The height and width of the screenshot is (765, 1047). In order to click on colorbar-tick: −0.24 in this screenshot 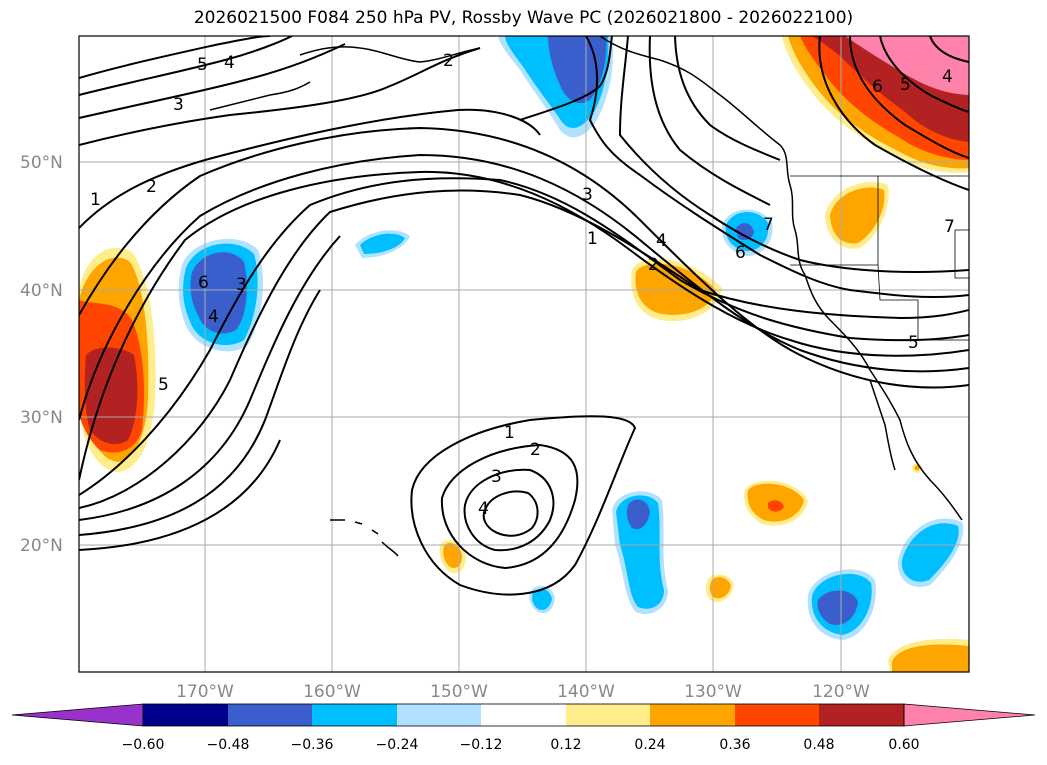, I will do `click(397, 745)`.